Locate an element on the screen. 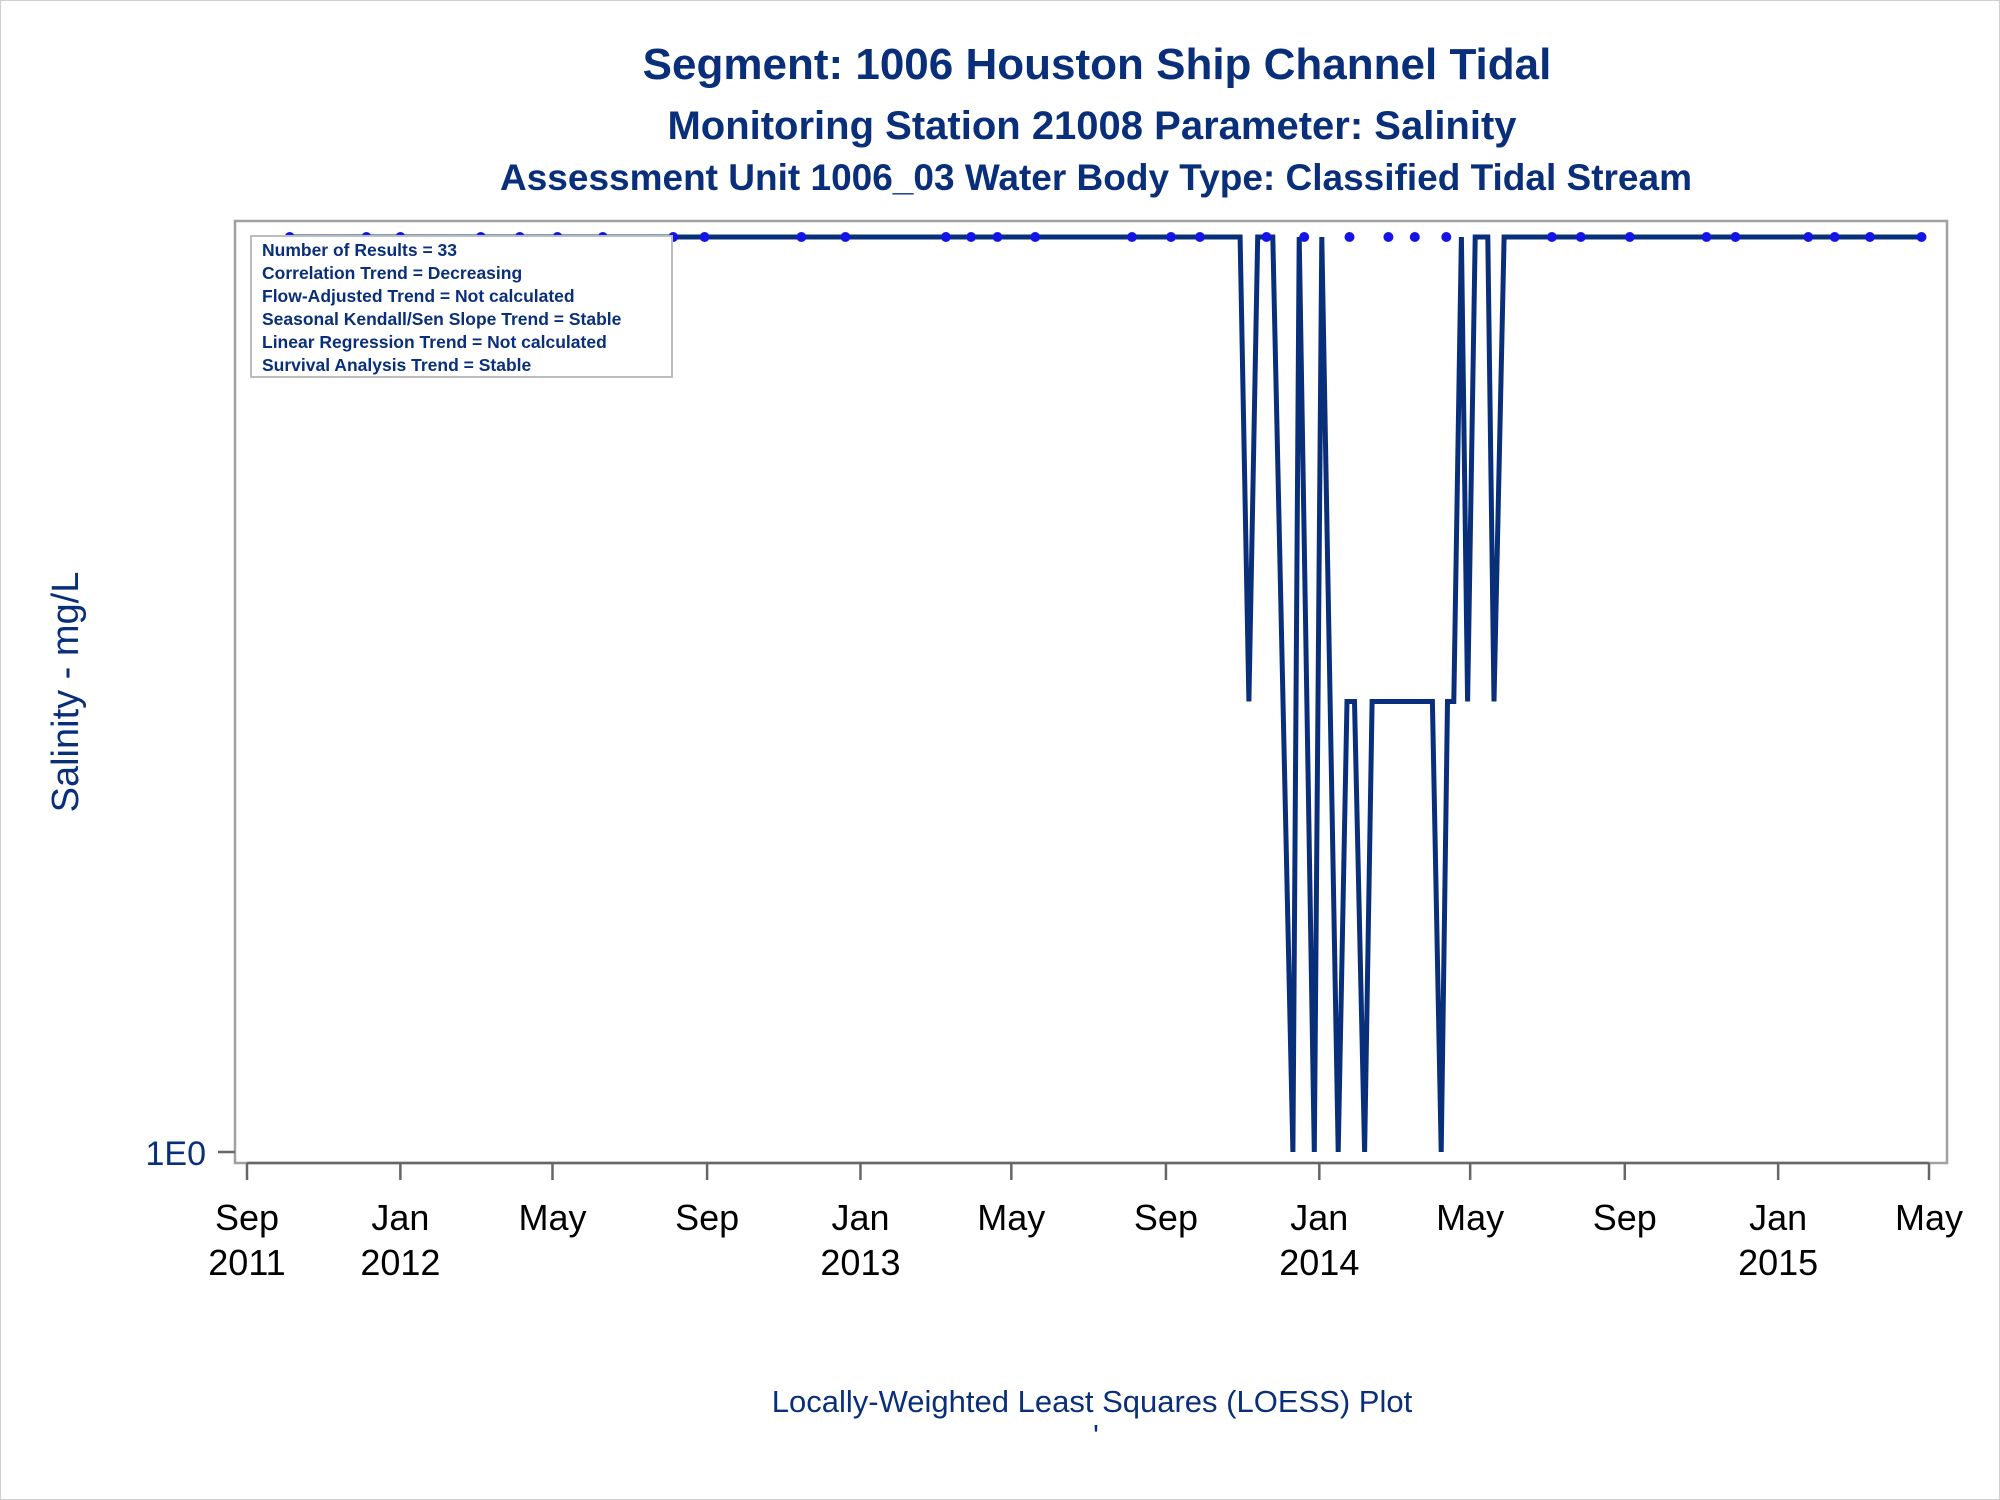 This screenshot has width=2000, height=1500. x-tick-year-label: 2011 is located at coordinates (246, 1262).